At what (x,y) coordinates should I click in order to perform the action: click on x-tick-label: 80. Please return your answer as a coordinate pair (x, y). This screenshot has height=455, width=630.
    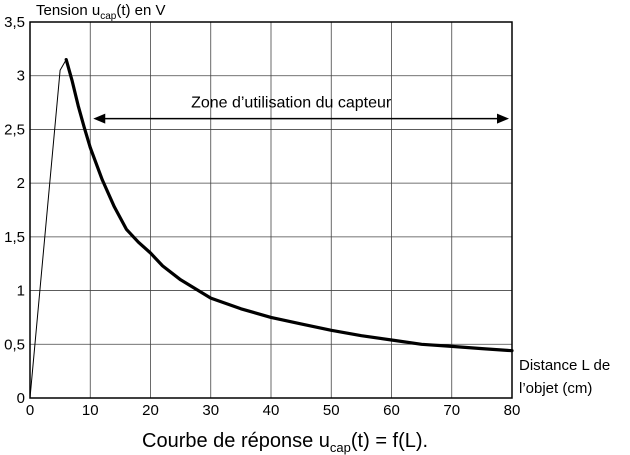
    Looking at the image, I should click on (512, 410).